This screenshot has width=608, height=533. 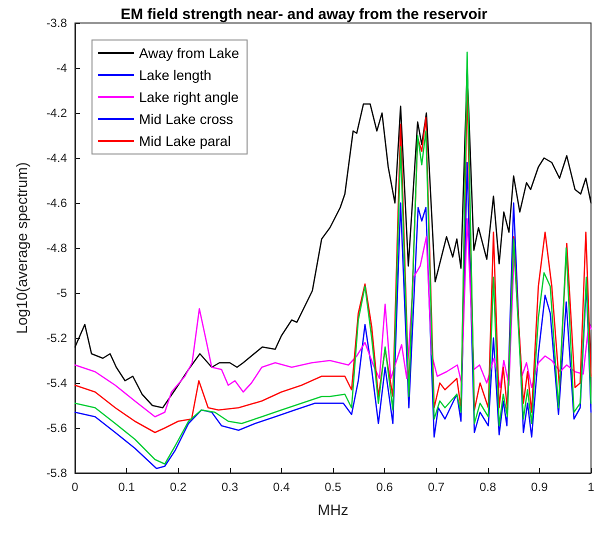 I want to click on x-tick-label: 0.1, so click(x=127, y=487).